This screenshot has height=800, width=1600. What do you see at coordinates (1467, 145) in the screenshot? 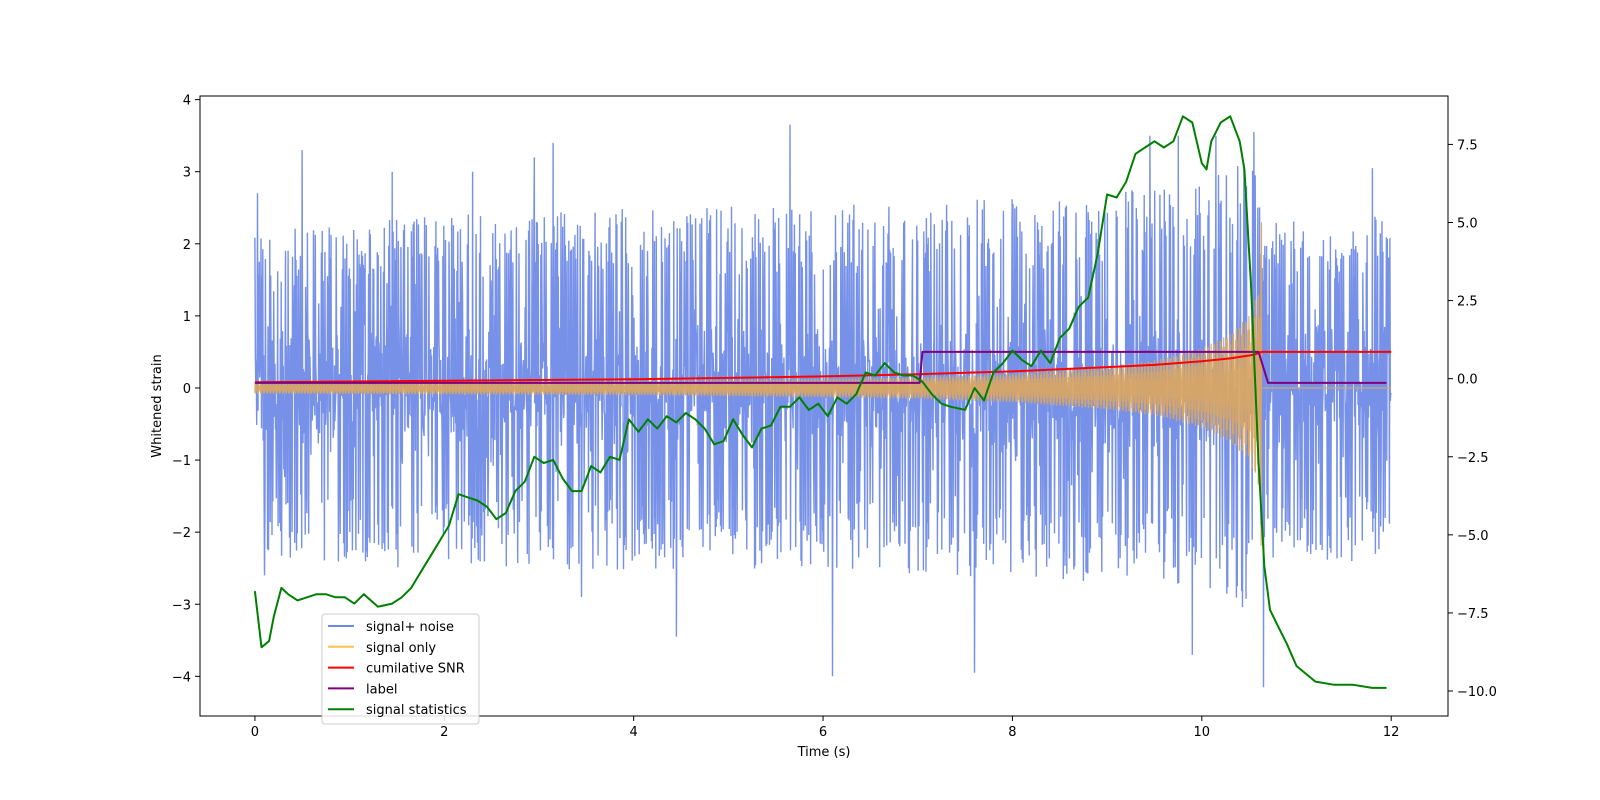
I see `y-right-tick-label: 7.5` at bounding box center [1467, 145].